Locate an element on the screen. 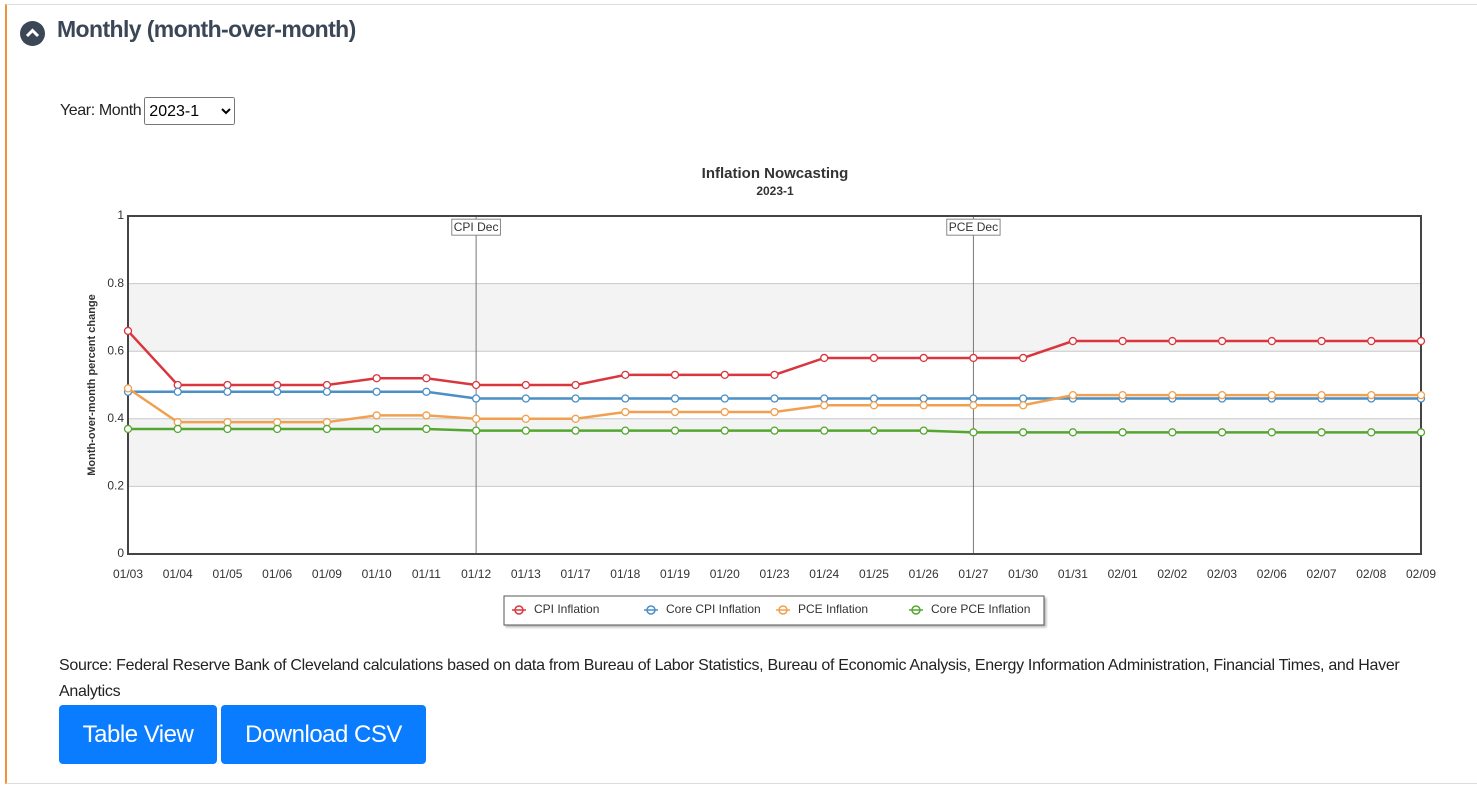 The image size is (1477, 790). y-tick-label: 0.4 is located at coordinates (115, 418).